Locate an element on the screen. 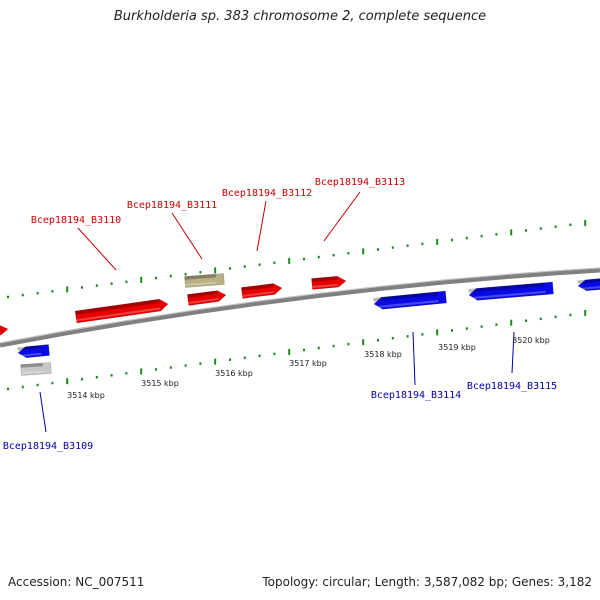  gene-arrow-bcep18194-b3108 is located at coordinates (4, 331).